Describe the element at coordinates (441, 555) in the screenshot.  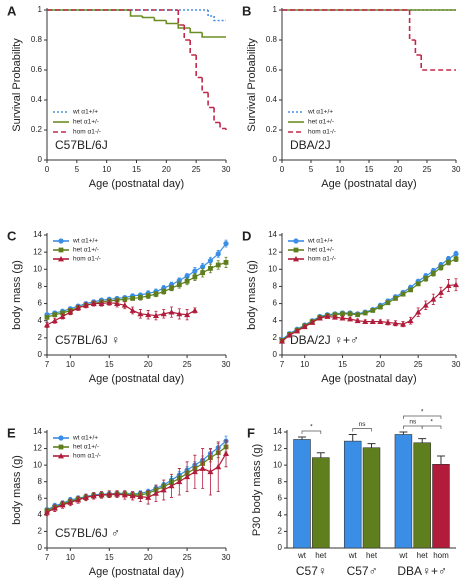
I see `category-label: hom` at that location.